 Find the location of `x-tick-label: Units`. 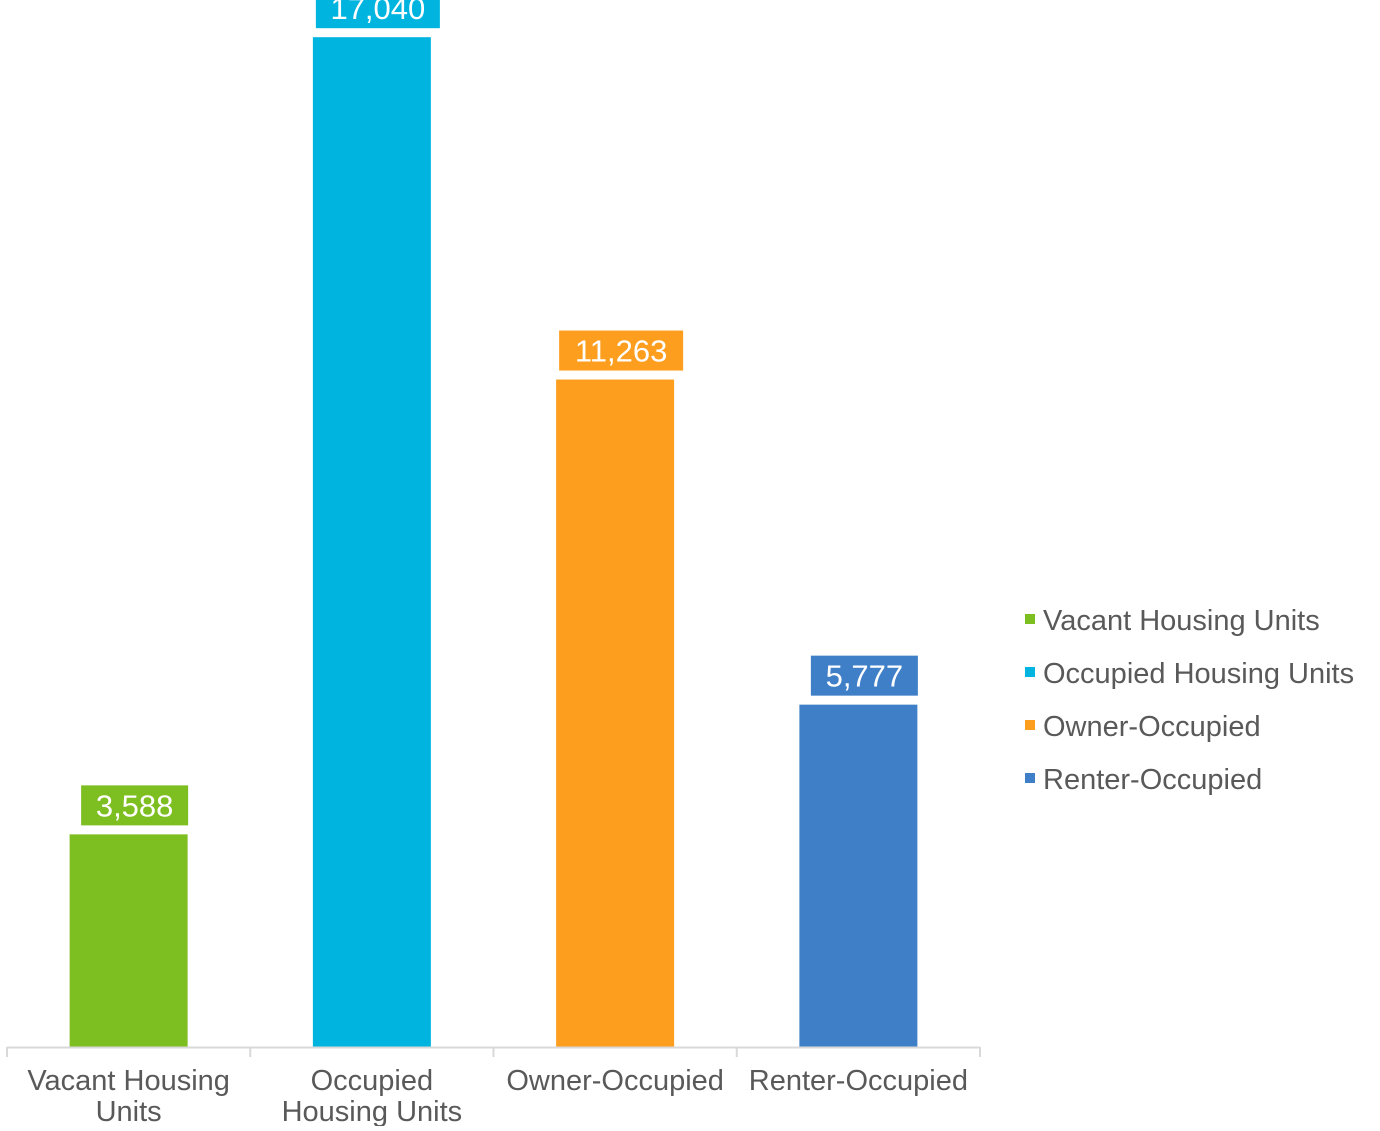

x-tick-label: Units is located at coordinates (129, 1111).